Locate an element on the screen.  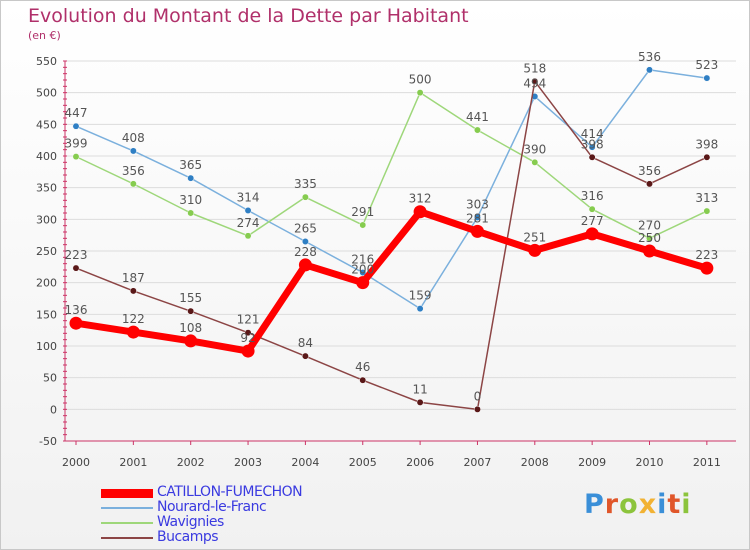
data-label: 303 is located at coordinates (477, 204).